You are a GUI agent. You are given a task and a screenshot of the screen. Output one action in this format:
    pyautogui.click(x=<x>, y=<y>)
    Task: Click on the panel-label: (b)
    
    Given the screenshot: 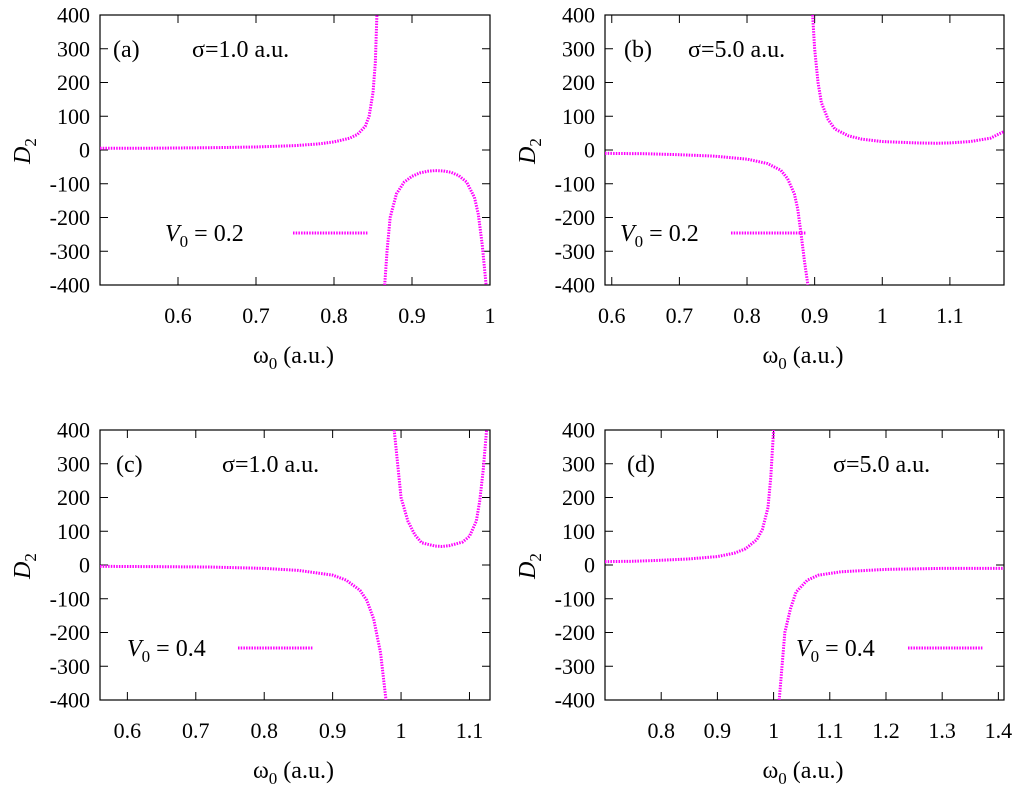 What is the action you would take?
    pyautogui.click(x=638, y=50)
    